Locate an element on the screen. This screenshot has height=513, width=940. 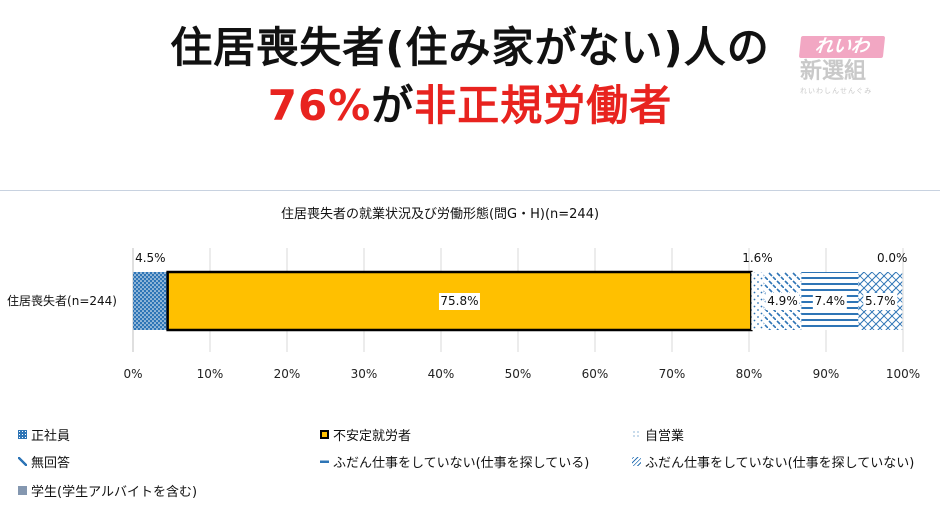
data-label-1: 75.8% is located at coordinates (459, 301).